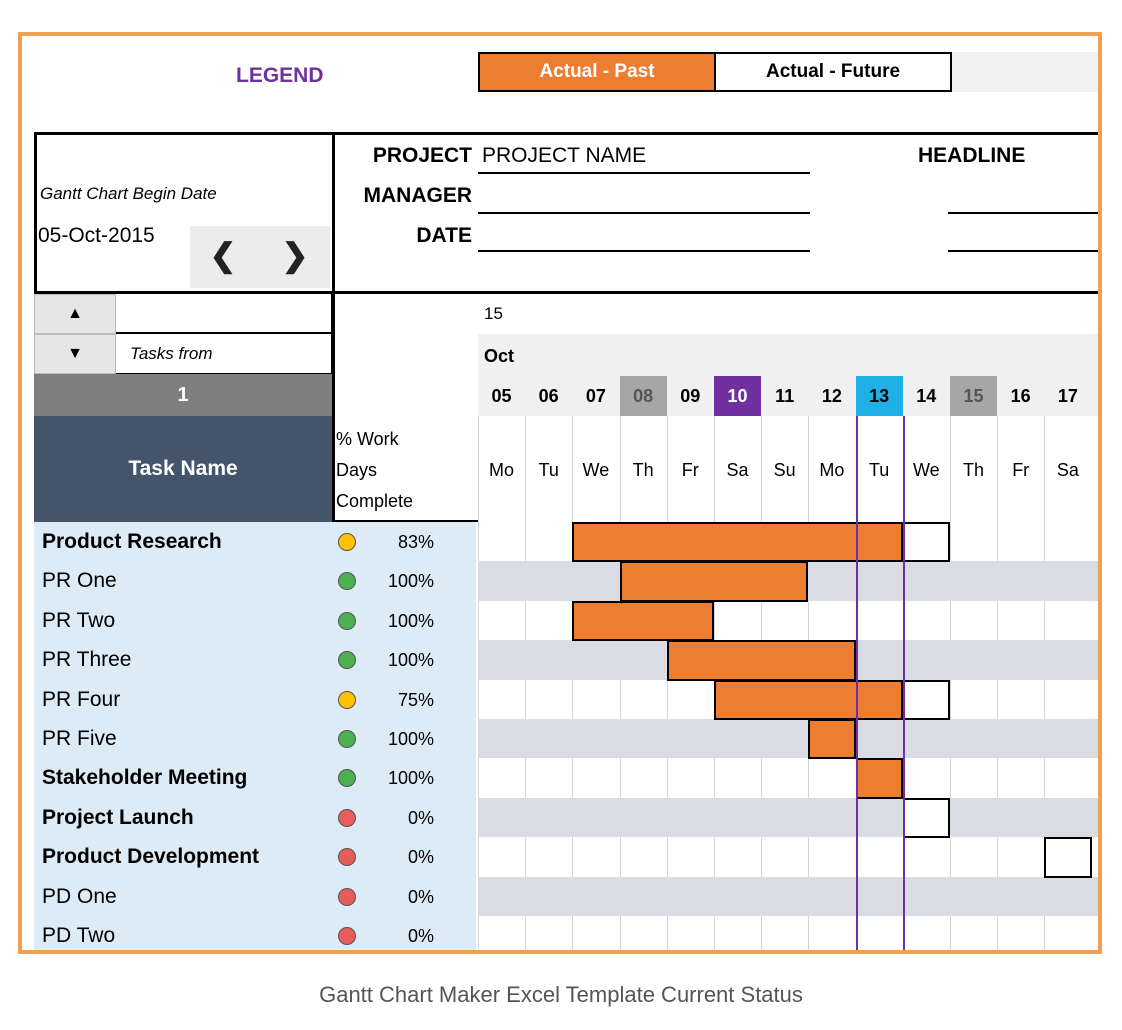 Image resolution: width=1122 pixels, height=1030 pixels. I want to click on start-task-number: 1, so click(183, 395).